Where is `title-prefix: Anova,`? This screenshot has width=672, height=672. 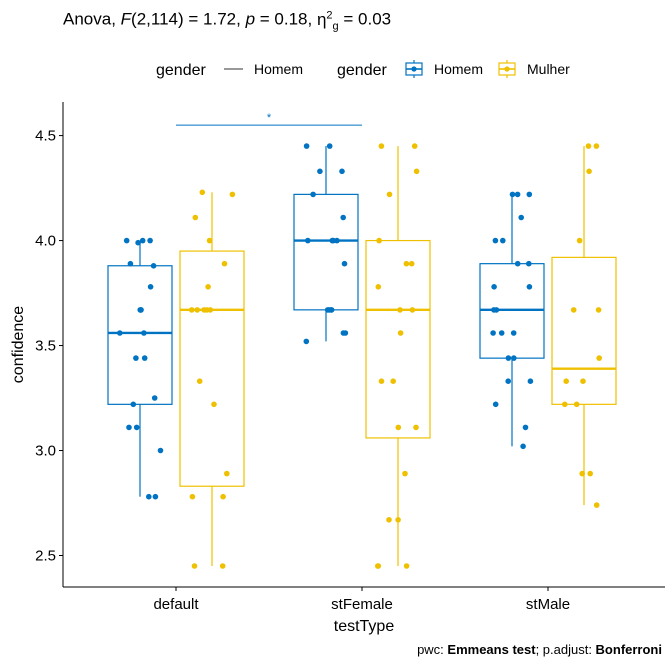
title-prefix: Anova, is located at coordinates (92, 19).